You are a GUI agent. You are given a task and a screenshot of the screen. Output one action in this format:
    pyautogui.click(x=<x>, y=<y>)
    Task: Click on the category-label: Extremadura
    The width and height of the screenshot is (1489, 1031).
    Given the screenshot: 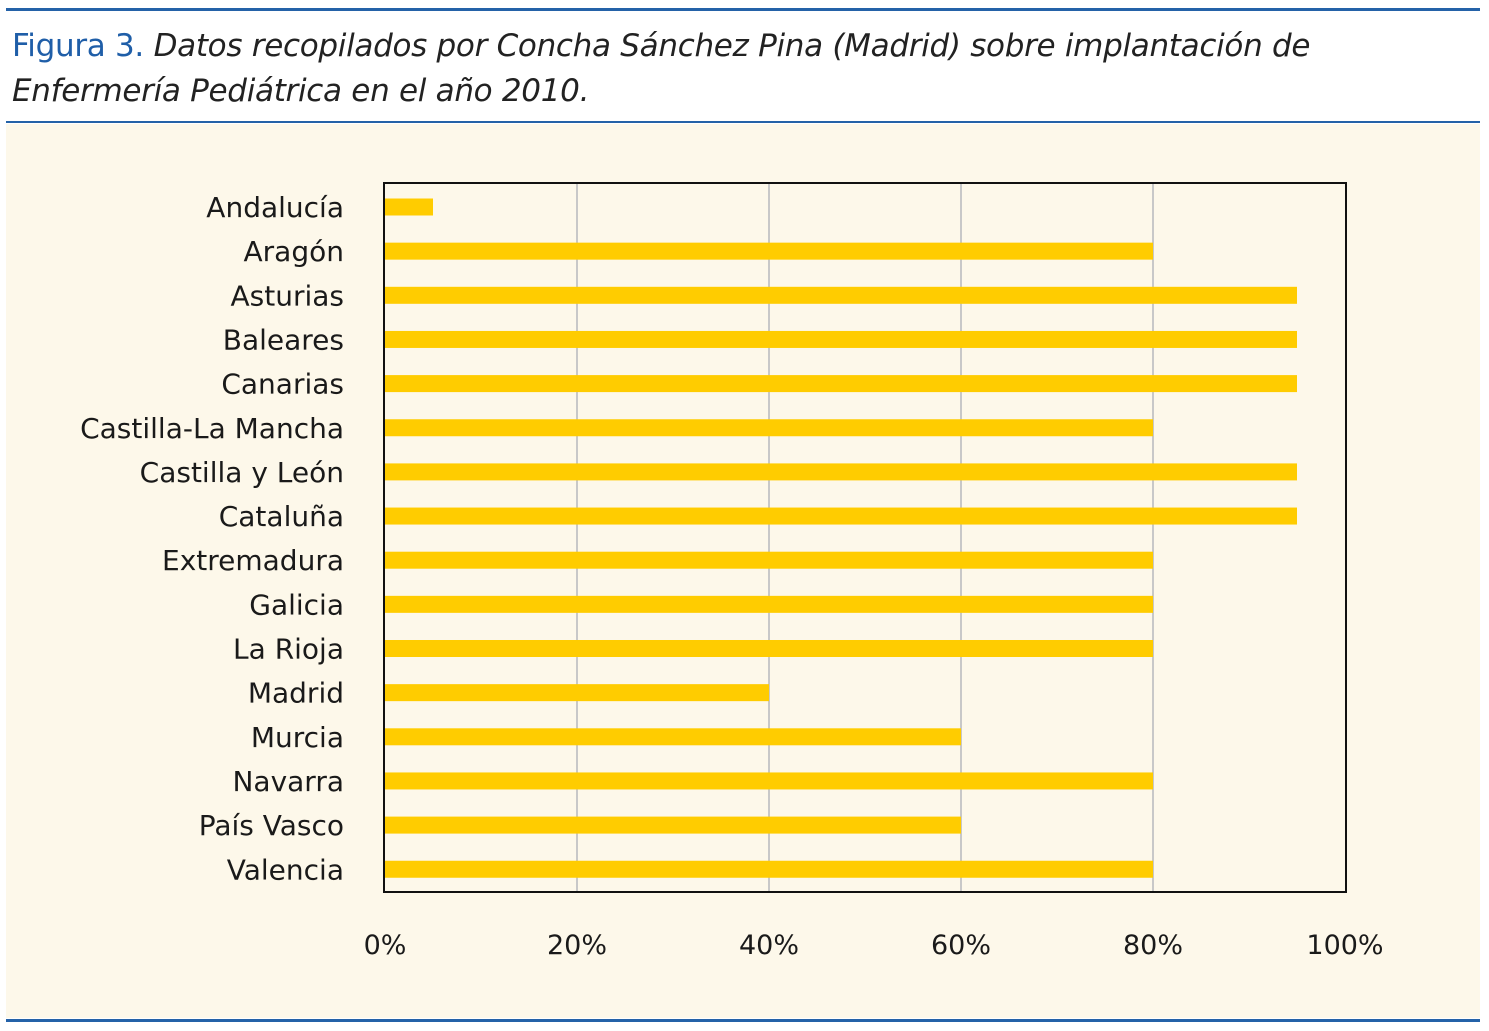 What is the action you would take?
    pyautogui.click(x=253, y=560)
    